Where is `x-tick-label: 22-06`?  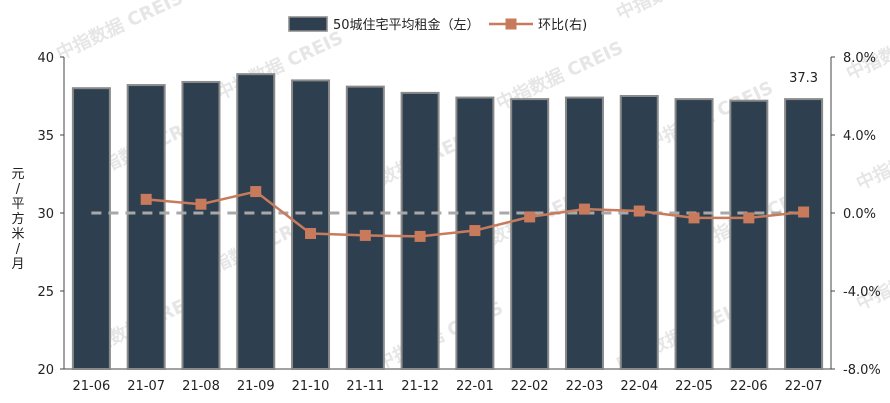 x-tick-label: 22-06 is located at coordinates (749, 386).